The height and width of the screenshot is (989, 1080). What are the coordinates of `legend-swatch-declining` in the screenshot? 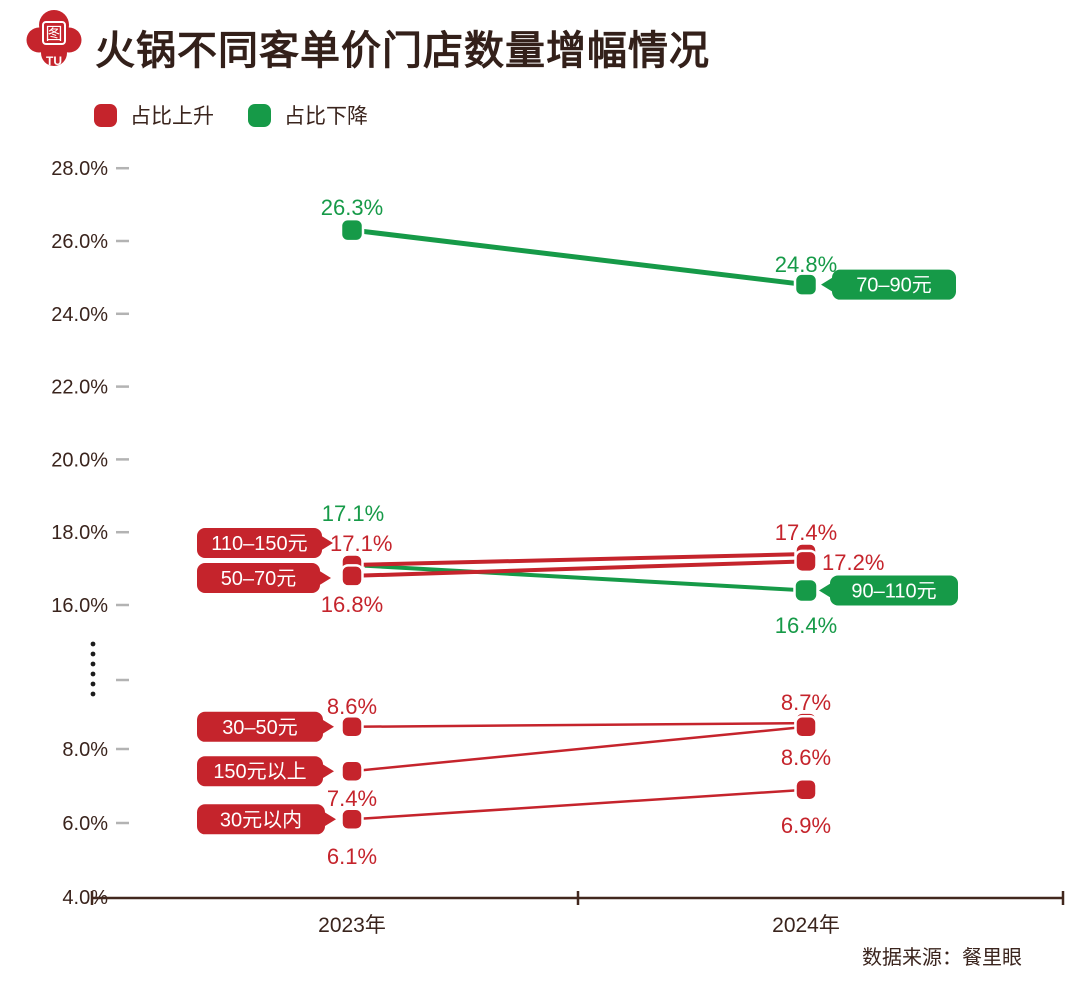 It's located at (259, 115).